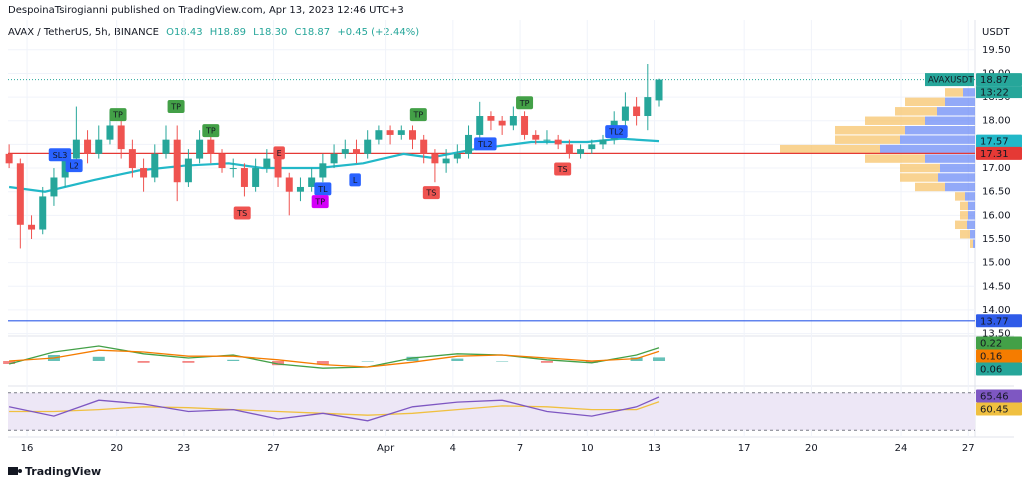  Describe the element at coordinates (270, 32) in the screenshot. I see `low: L18.30` at that location.